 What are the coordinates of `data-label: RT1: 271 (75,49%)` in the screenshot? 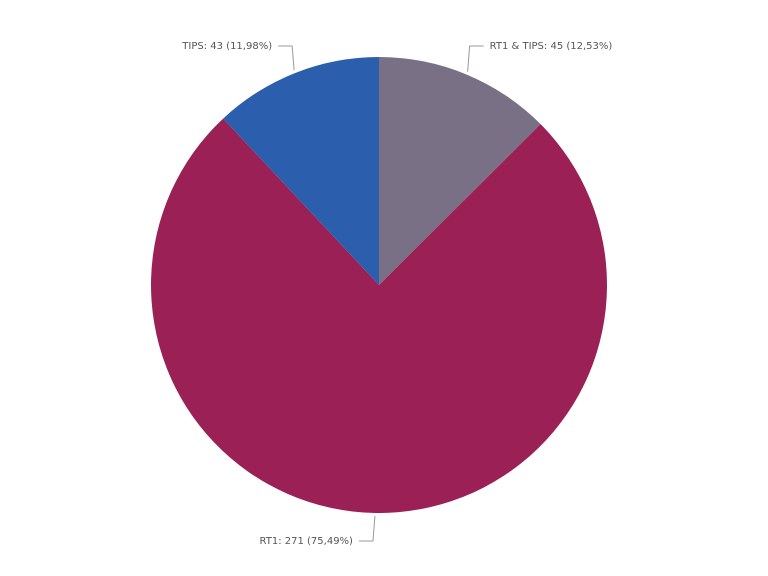 It's located at (307, 541).